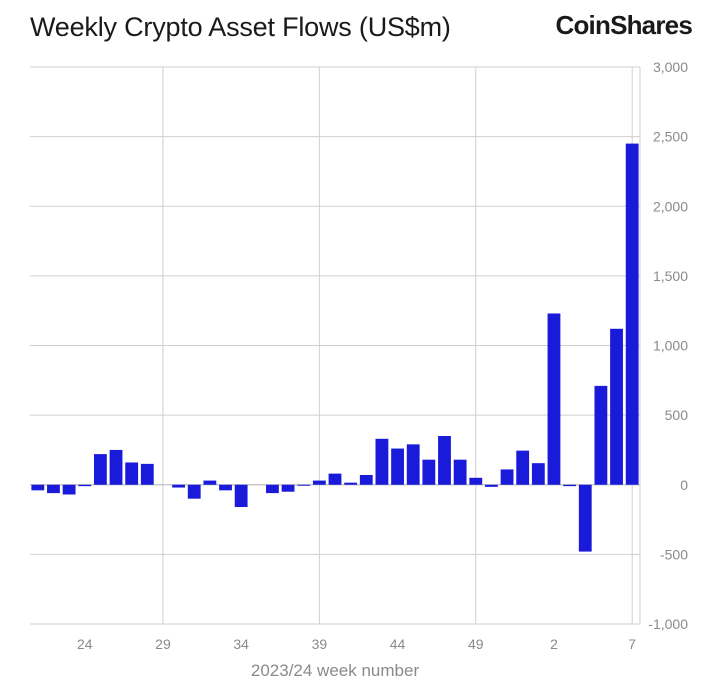 Image resolution: width=720 pixels, height=698 pixels. What do you see at coordinates (356, 644) in the screenshot?
I see `x-axis-ticks: 24 29 34 39 44 49 2 7` at bounding box center [356, 644].